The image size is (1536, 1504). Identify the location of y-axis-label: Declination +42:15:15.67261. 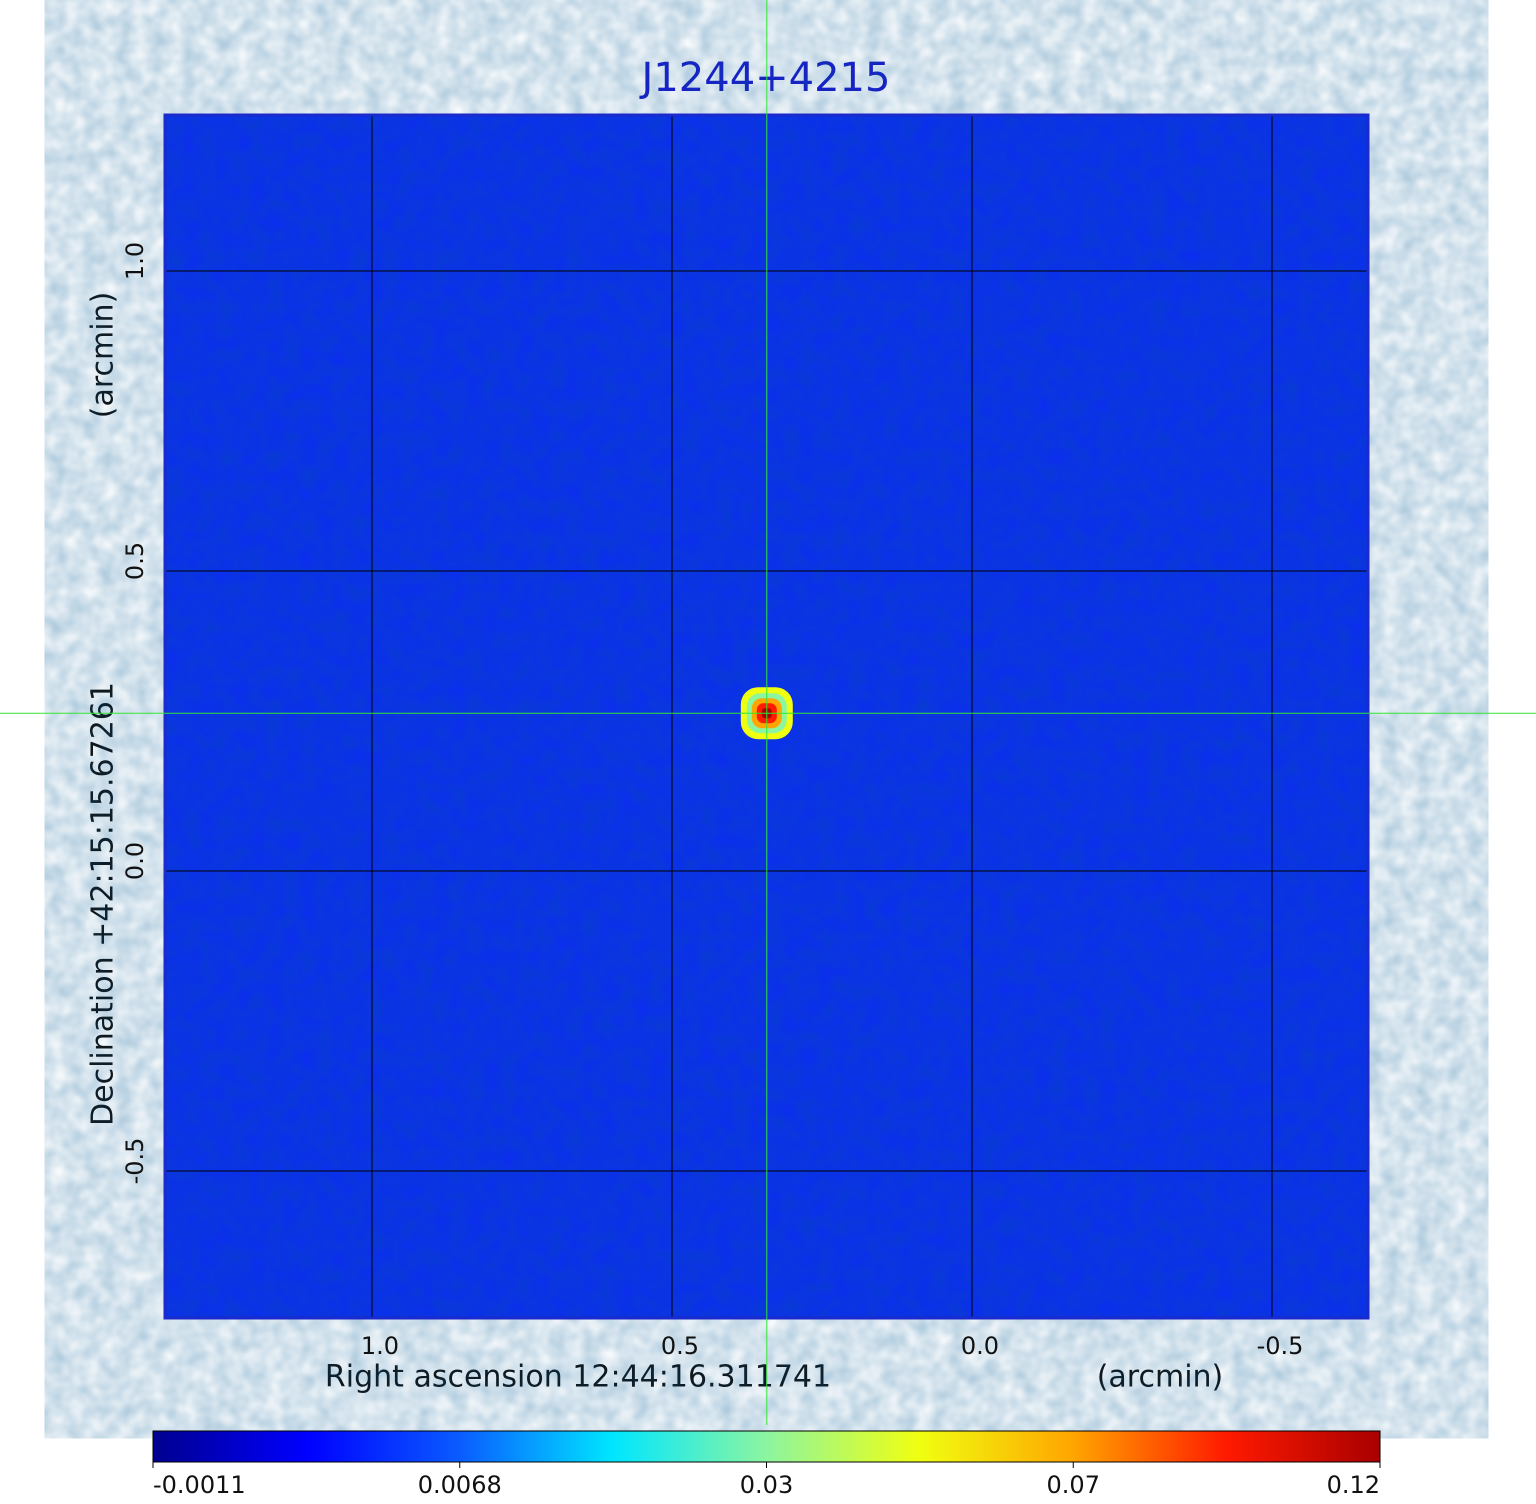
(103, 904).